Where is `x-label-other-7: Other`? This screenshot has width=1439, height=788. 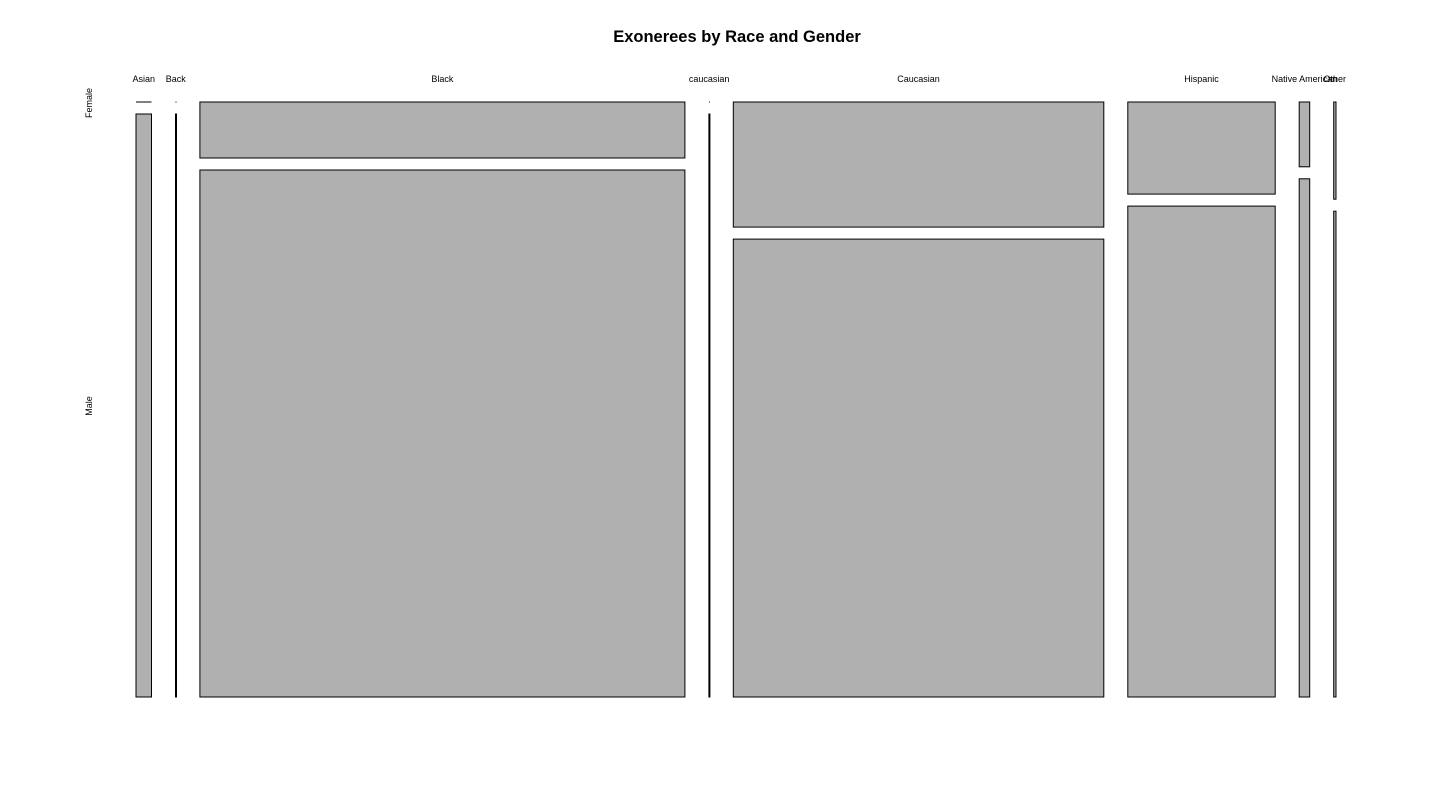
x-label-other-7: Other is located at coordinates (1335, 79).